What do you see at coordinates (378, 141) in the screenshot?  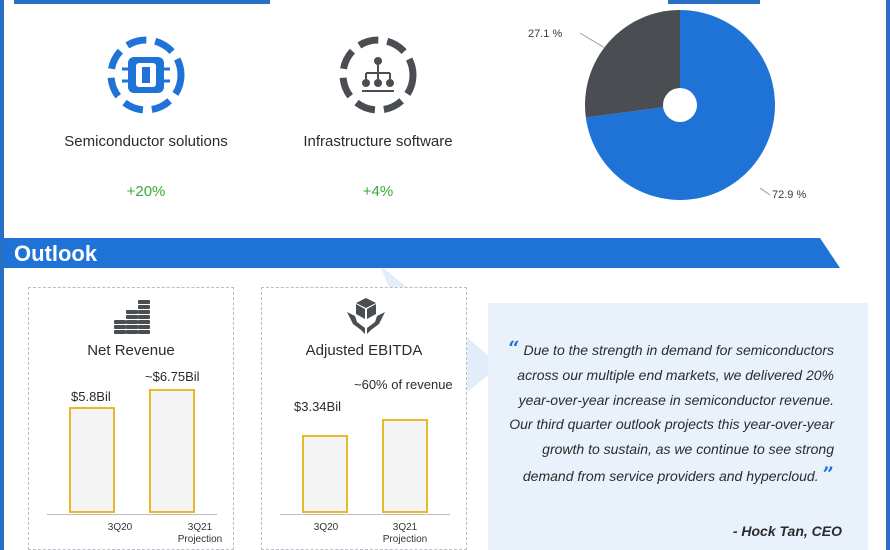 I see `segment-name: Infrastructure software` at bounding box center [378, 141].